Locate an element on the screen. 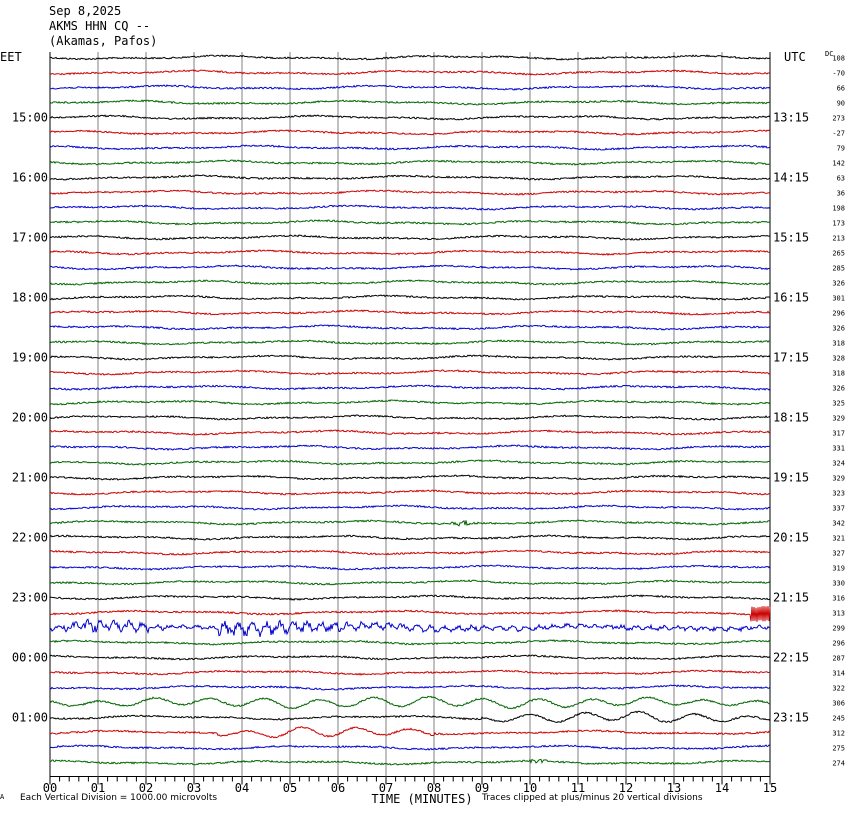 The width and height of the screenshot is (850, 814). left-hour-label: 18:00 is located at coordinates (30, 298).